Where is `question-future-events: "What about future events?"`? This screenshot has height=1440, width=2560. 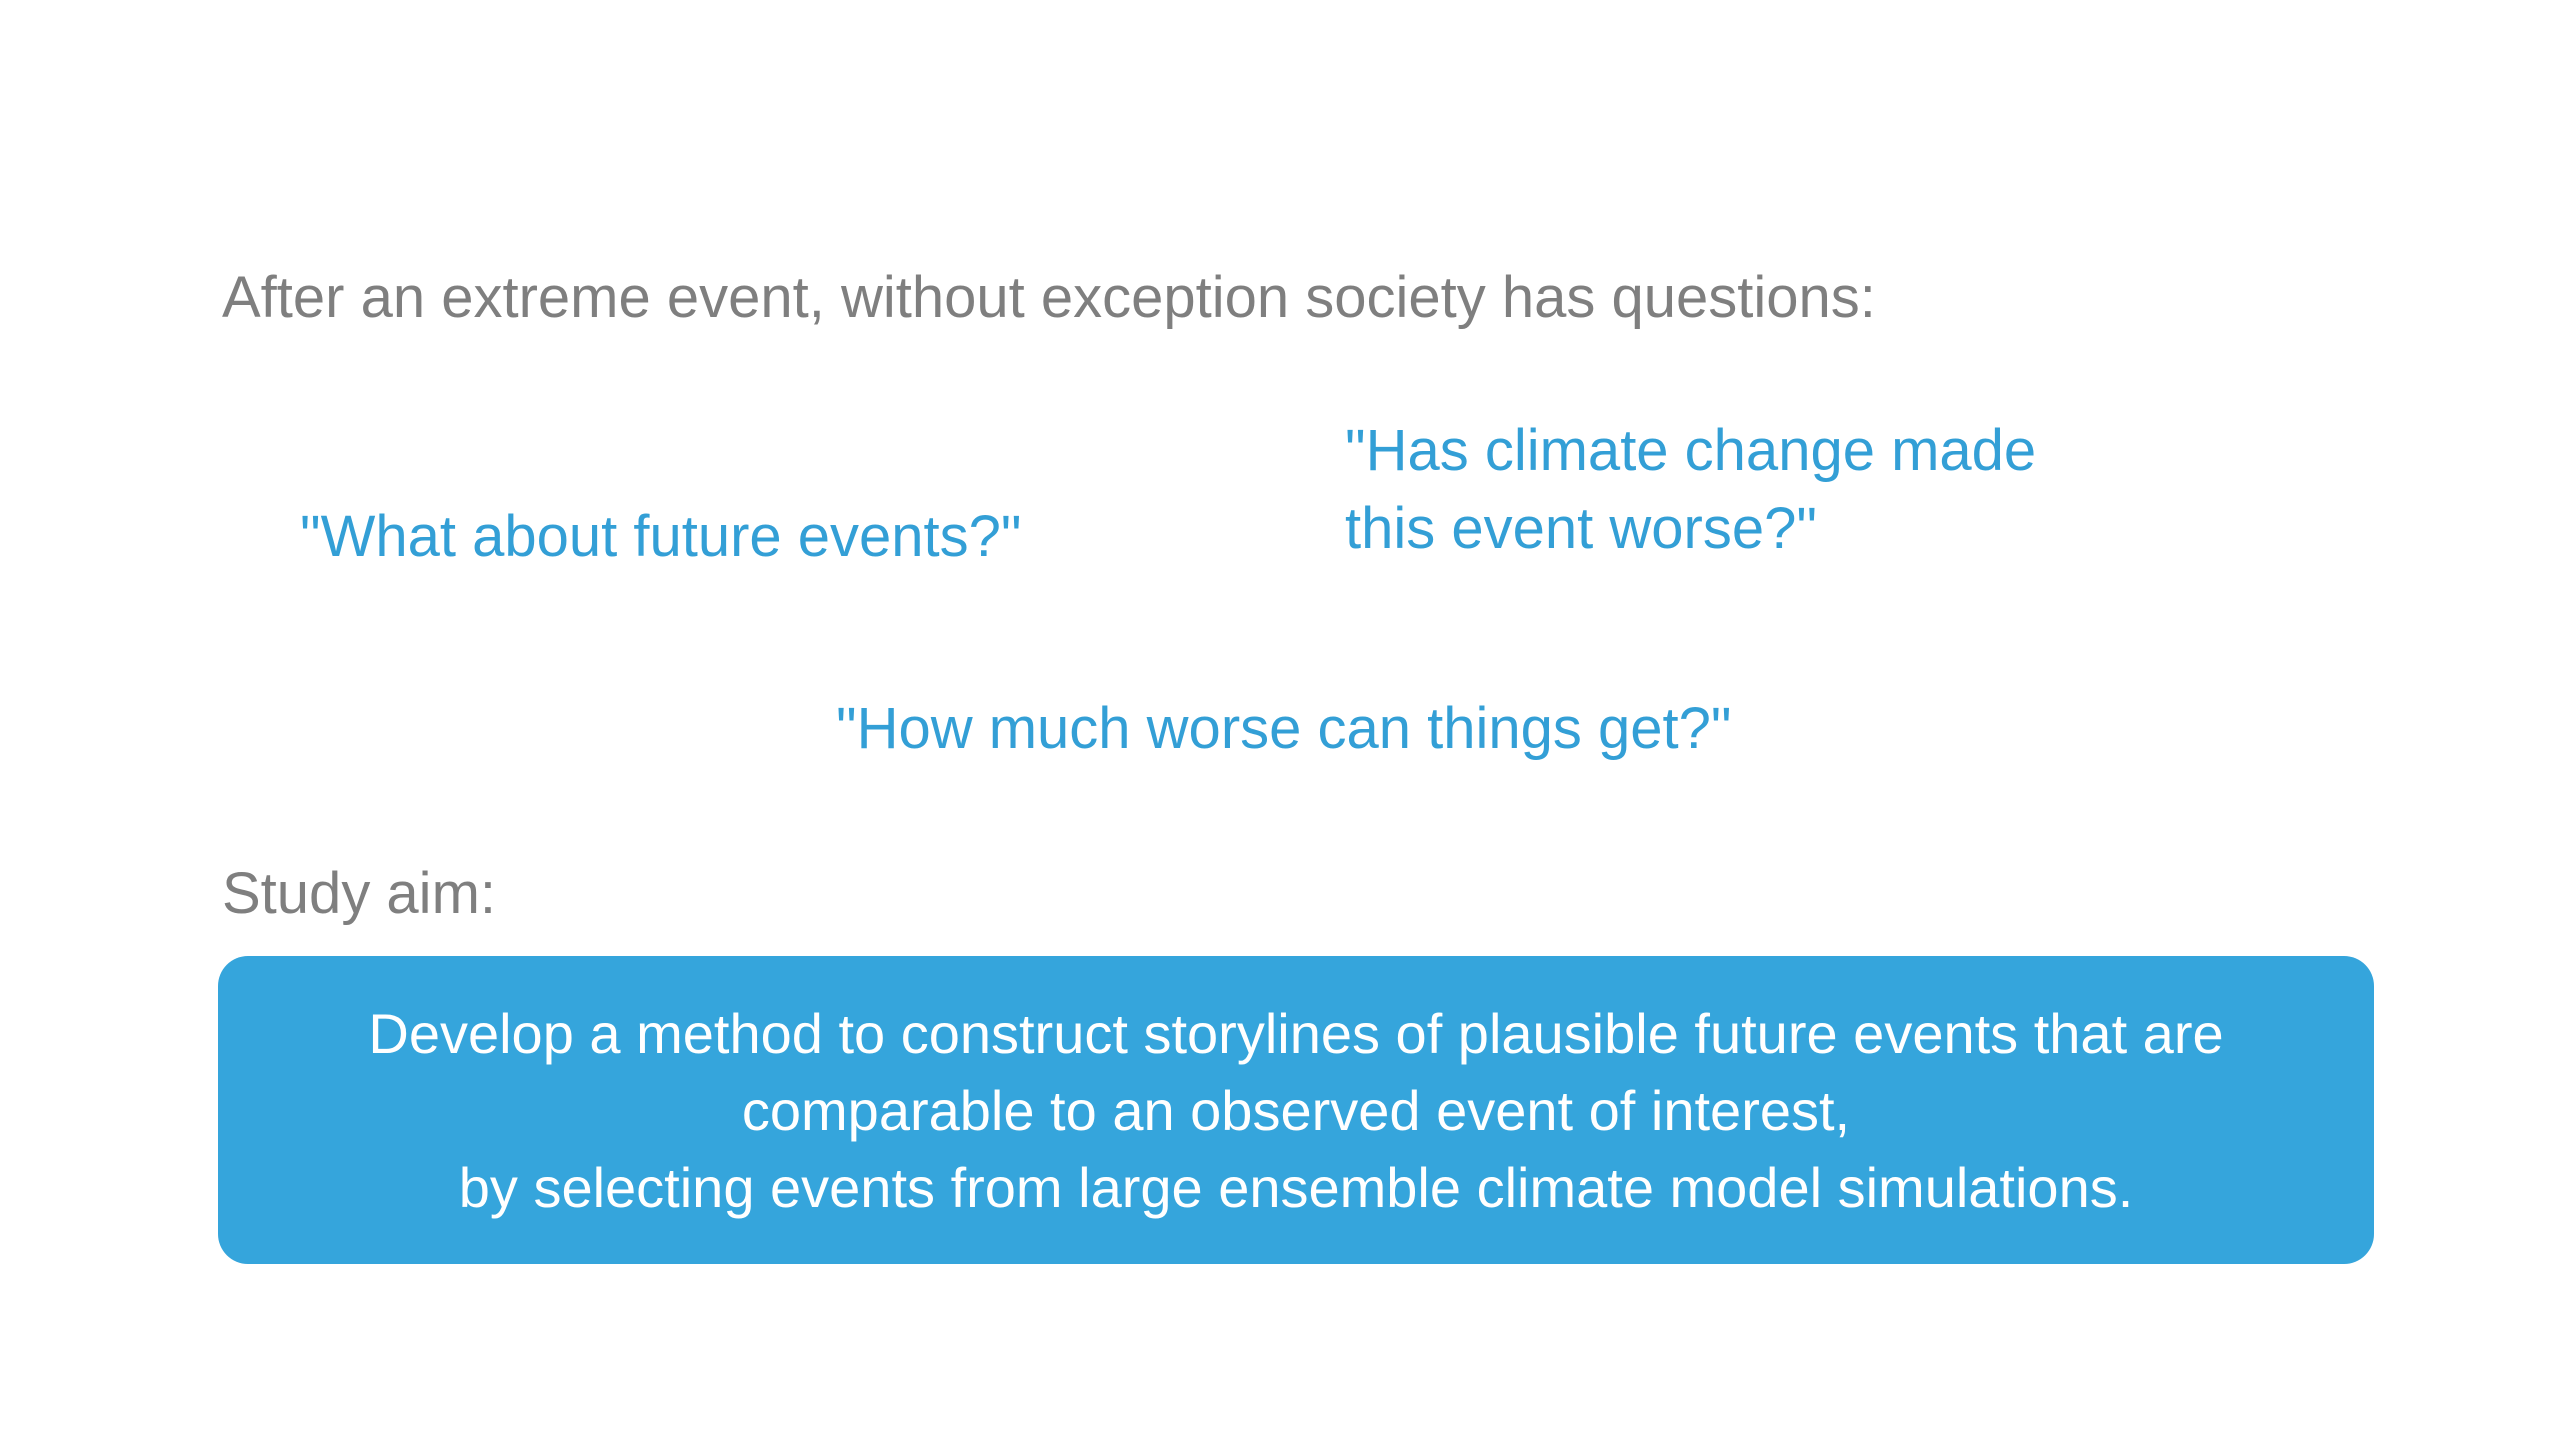 question-future-events: "What about future events?" is located at coordinates (661, 536).